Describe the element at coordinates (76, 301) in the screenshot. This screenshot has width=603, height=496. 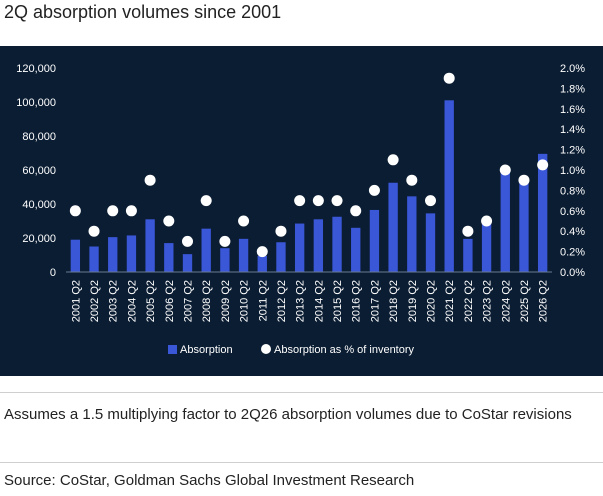
I see `x-tick-label: 2001 Q2` at that location.